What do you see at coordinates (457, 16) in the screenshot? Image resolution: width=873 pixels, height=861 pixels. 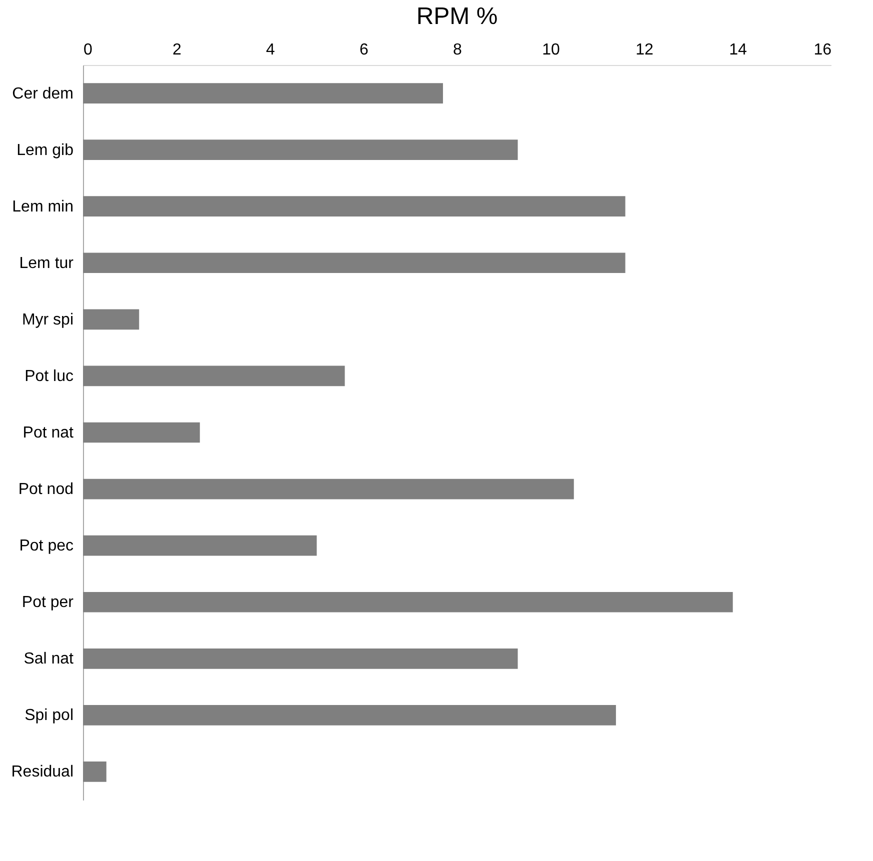 I see `chart-title: RPM %` at bounding box center [457, 16].